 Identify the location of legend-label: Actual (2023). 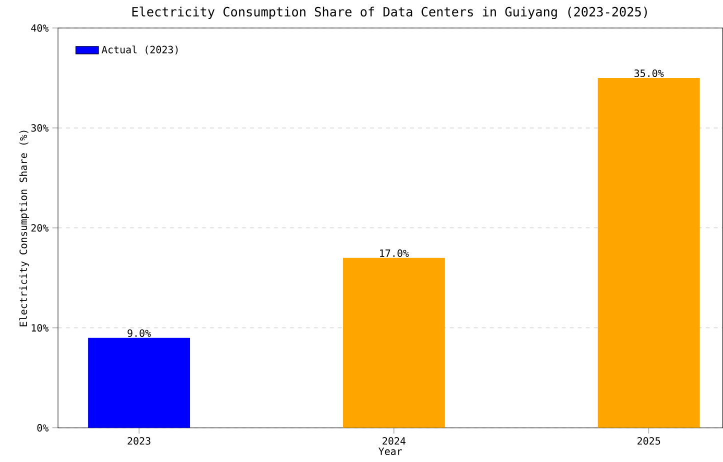
(140, 50).